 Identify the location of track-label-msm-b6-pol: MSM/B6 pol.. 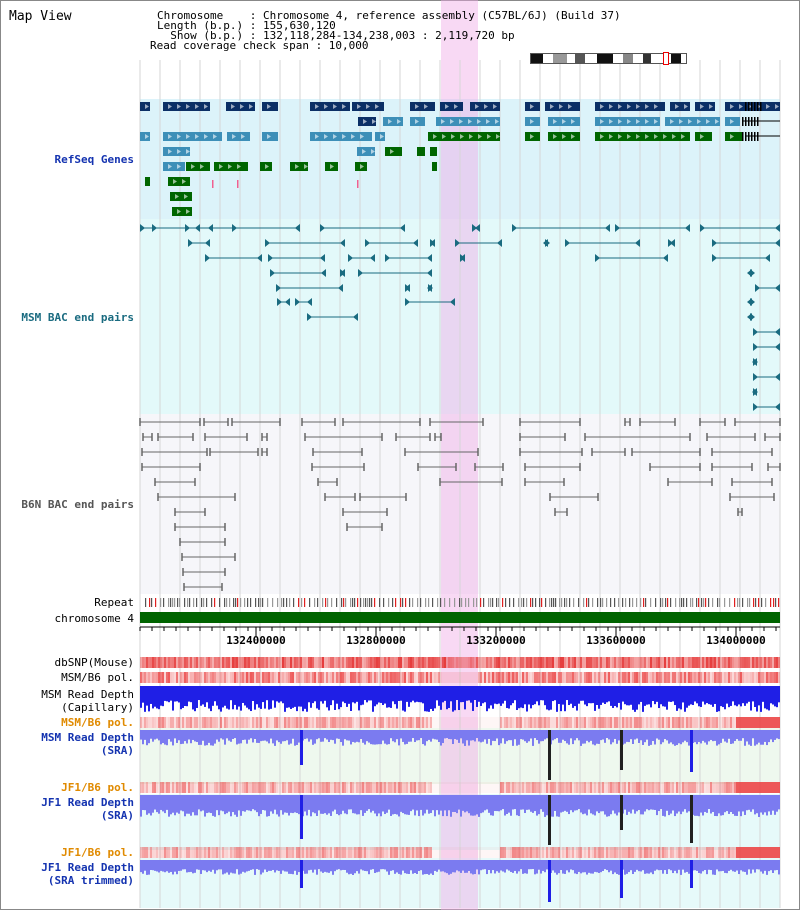
(97, 677).